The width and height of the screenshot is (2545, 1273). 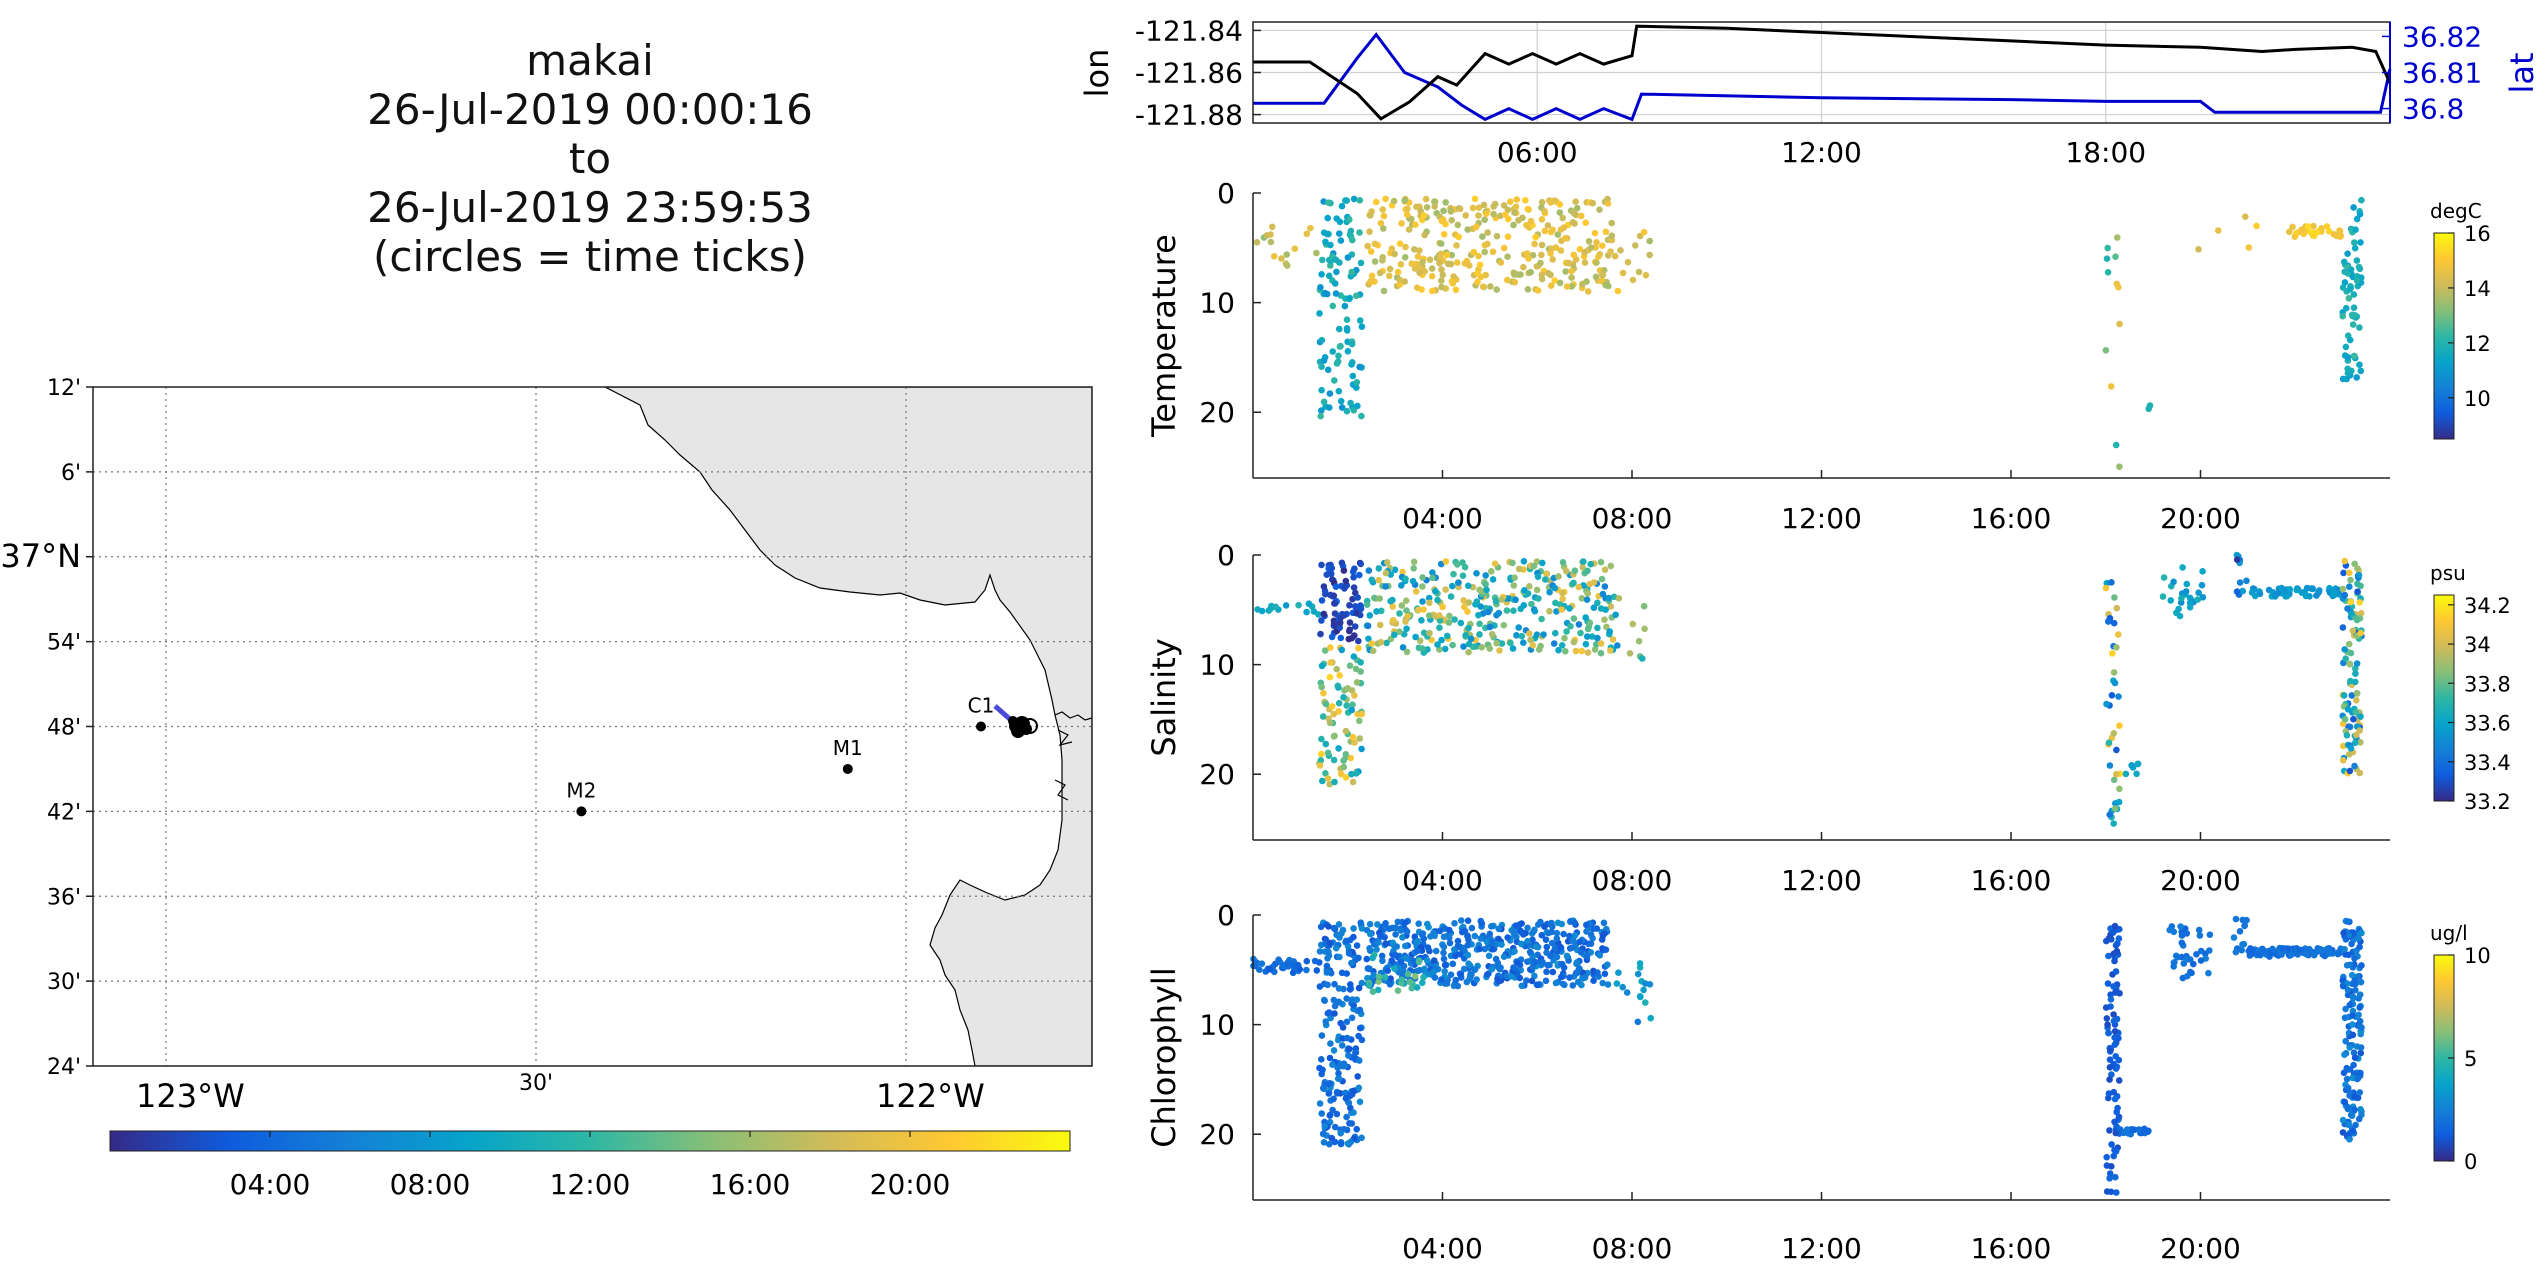 I want to click on map-lat-label: 24', so click(x=64, y=1067).